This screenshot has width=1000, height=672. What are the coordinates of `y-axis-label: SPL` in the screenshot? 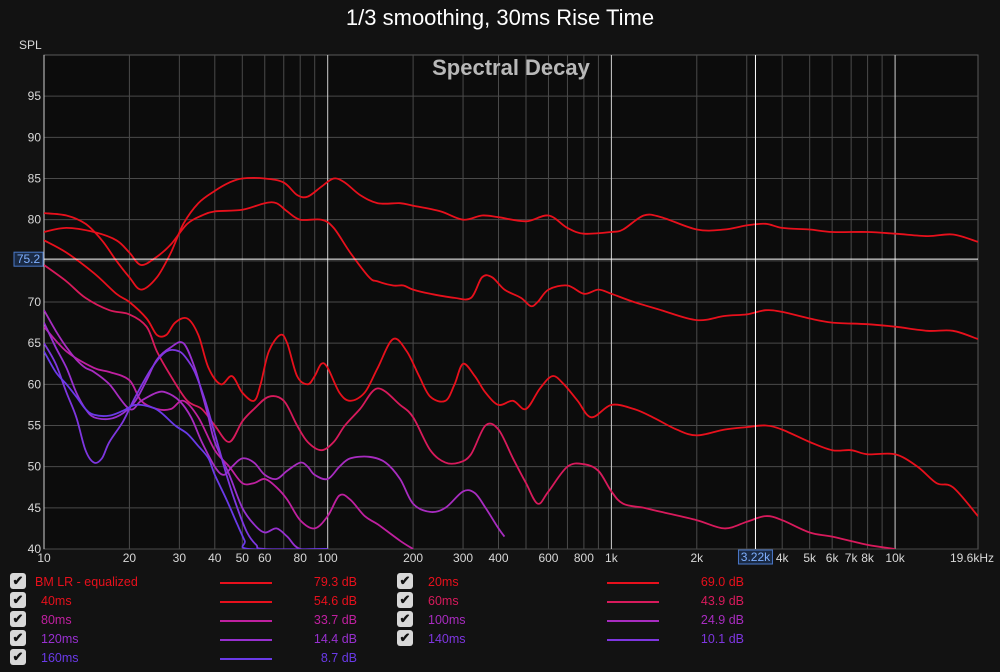 It's located at (30, 45).